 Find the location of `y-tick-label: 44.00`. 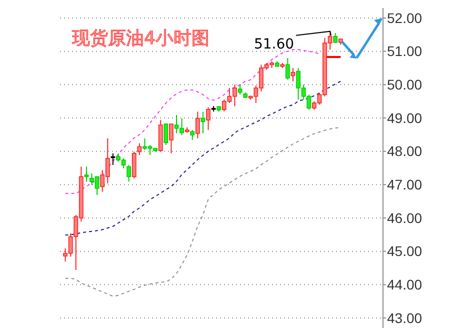

y-tick-label: 44.00 is located at coordinates (404, 284).